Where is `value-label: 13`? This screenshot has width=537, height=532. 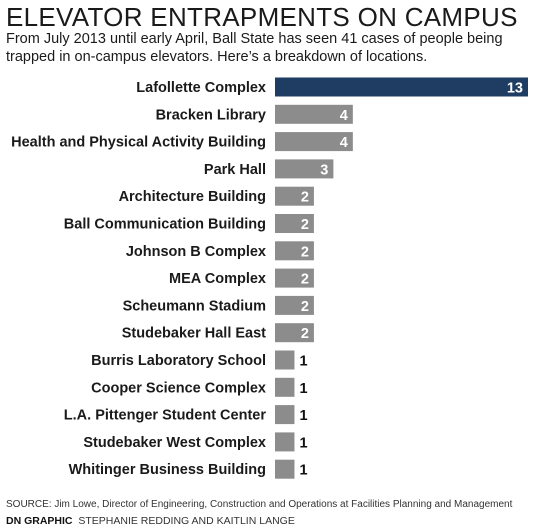
value-label: 13 is located at coordinates (515, 89).